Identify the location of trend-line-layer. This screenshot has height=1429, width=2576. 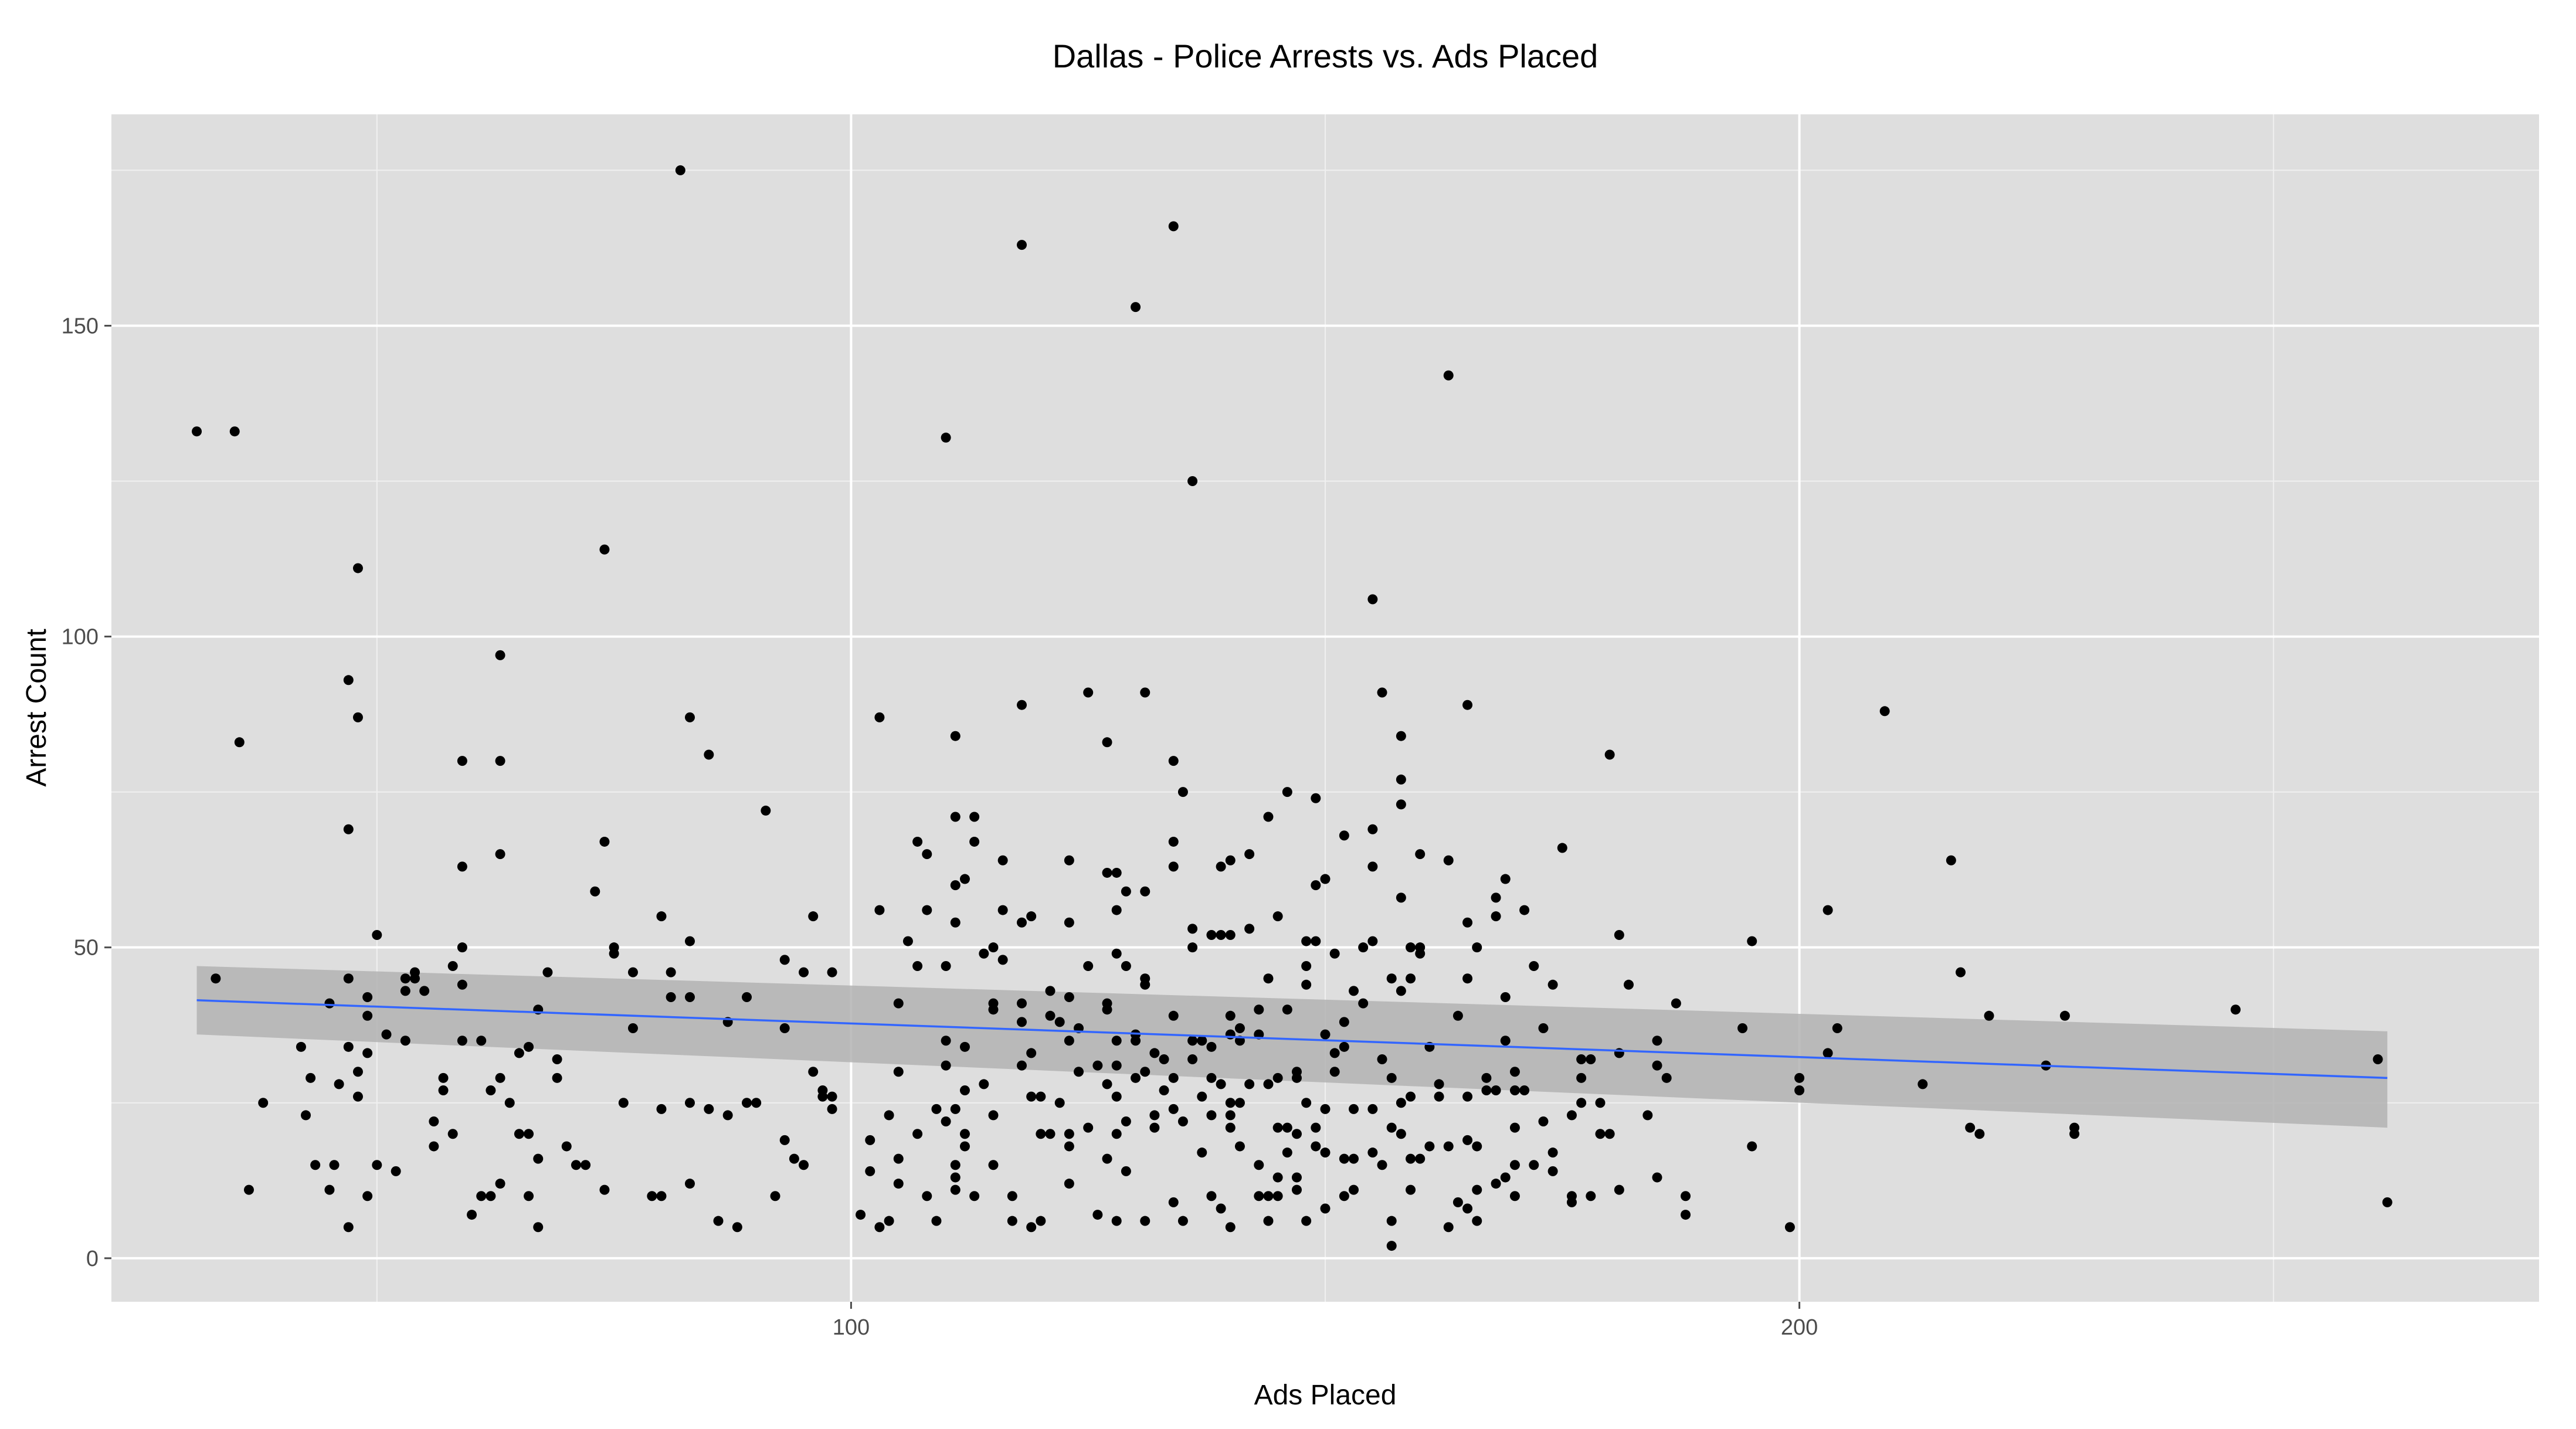
(1292, 1039).